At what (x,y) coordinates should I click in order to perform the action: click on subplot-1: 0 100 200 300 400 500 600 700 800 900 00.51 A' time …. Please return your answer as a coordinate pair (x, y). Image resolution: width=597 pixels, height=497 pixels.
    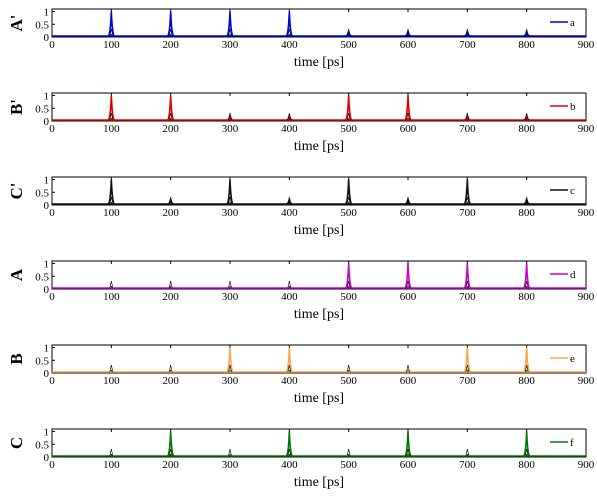
    Looking at the image, I should click on (301, 38).